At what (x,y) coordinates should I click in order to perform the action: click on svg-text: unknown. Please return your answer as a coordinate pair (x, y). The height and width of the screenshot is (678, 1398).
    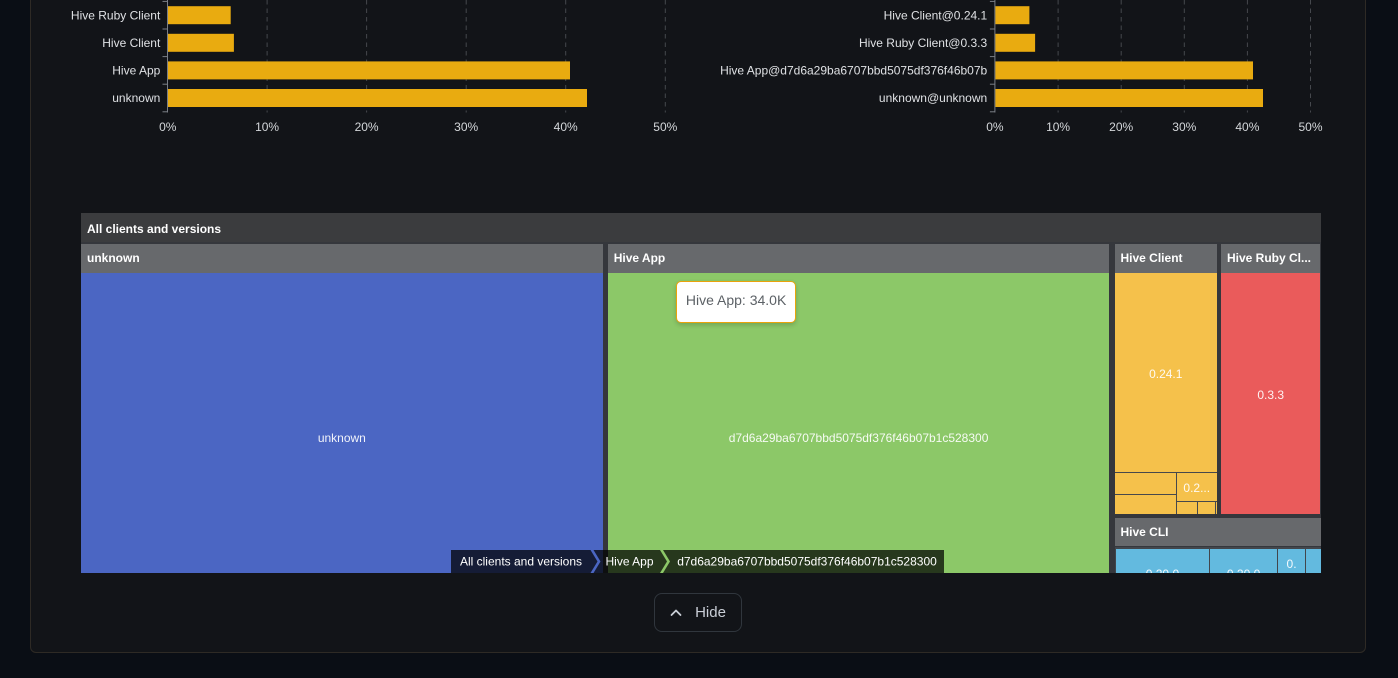
    Looking at the image, I should click on (136, 98).